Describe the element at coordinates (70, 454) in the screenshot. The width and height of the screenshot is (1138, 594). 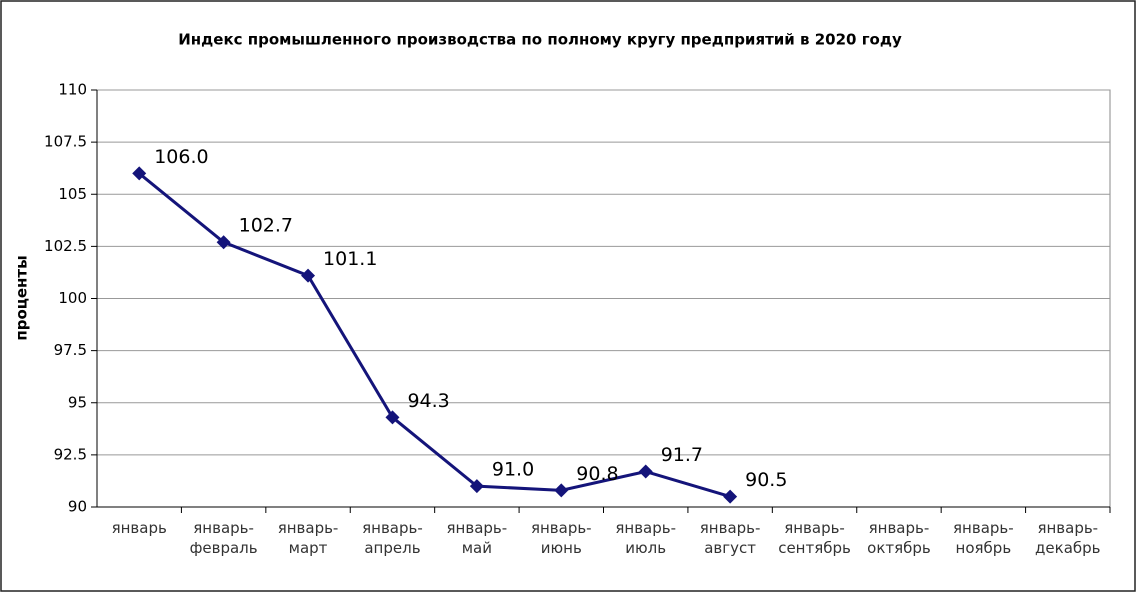
I see `y-tick-label: 92.5` at that location.